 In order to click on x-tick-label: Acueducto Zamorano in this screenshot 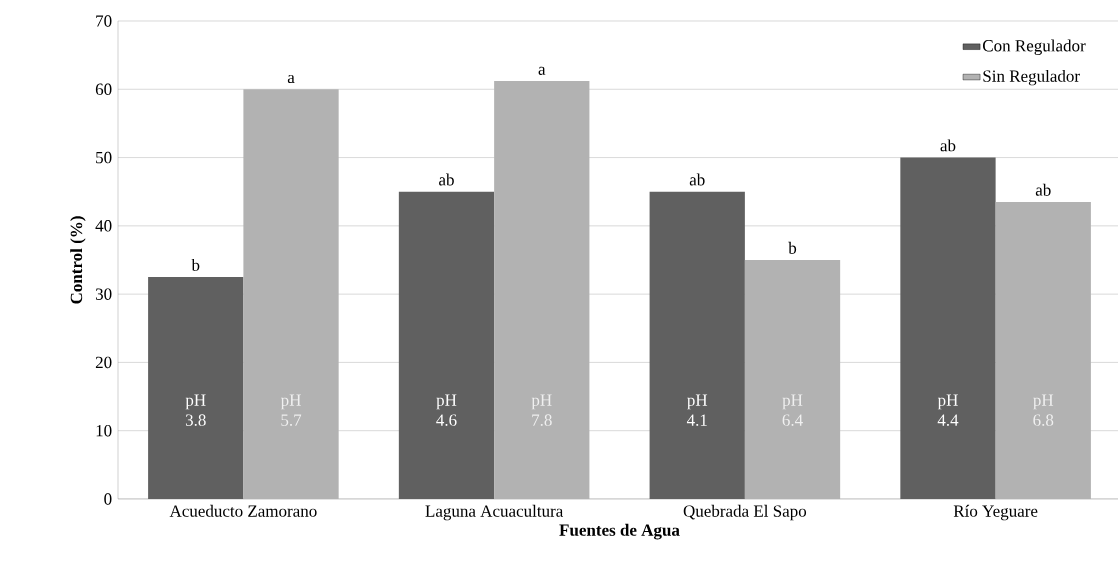, I will do `click(243, 510)`.